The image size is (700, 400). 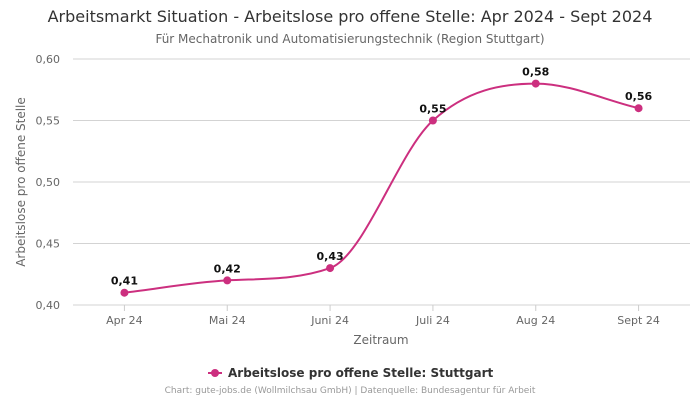 What do you see at coordinates (48, 121) in the screenshot?
I see `y-tick-label: 0,55` at bounding box center [48, 121].